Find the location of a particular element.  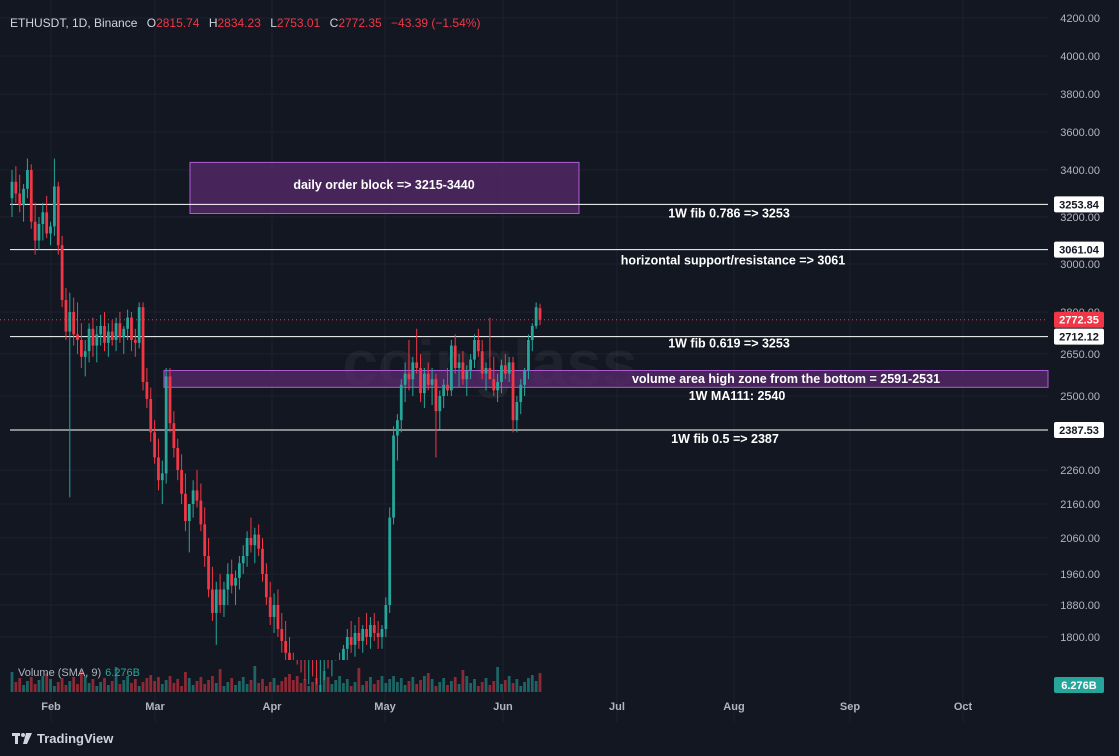

symbol-name: ETHUSDT, 1D, Binance is located at coordinates (74, 23).